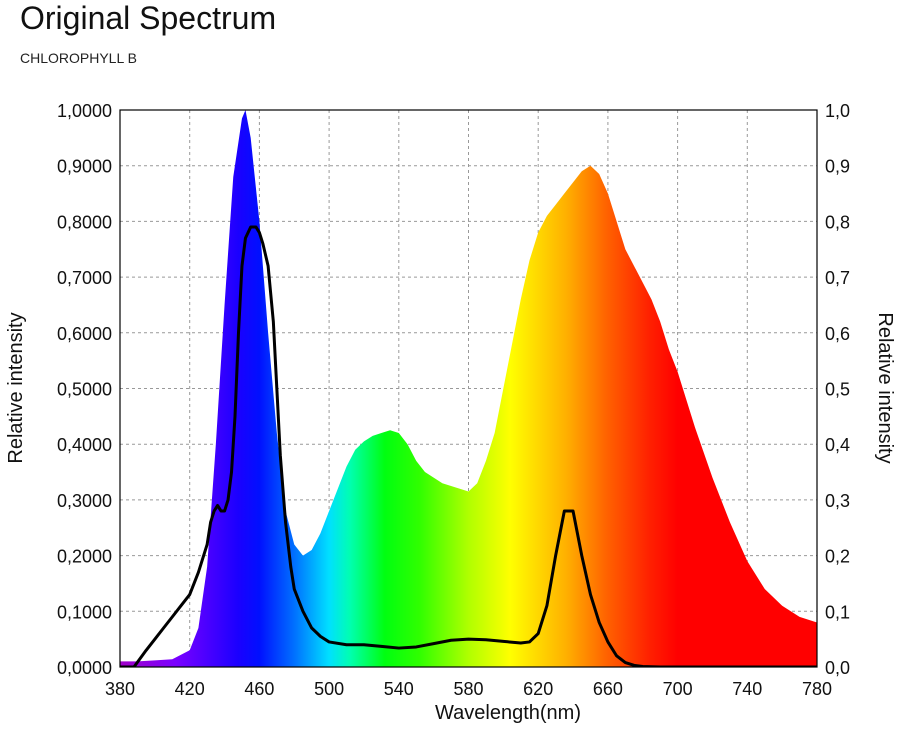  I want to click on y-axis-right-title: Relative intensity, so click(885, 387).